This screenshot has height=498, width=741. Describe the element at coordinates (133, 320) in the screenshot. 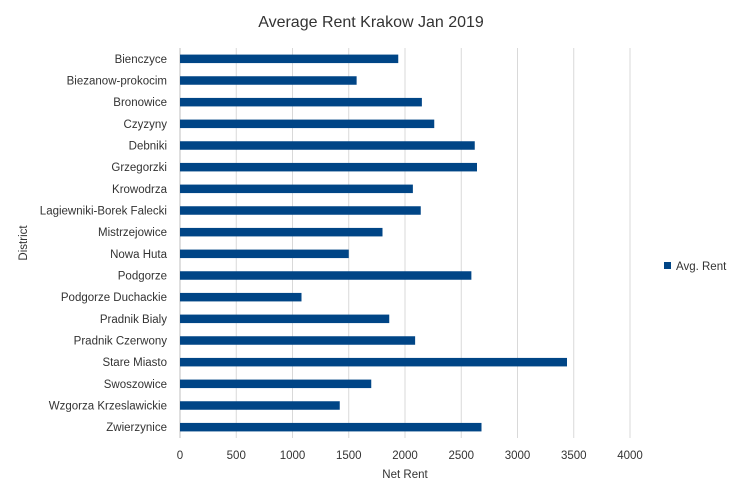

I see `category-label: Pradnik Bialy` at that location.